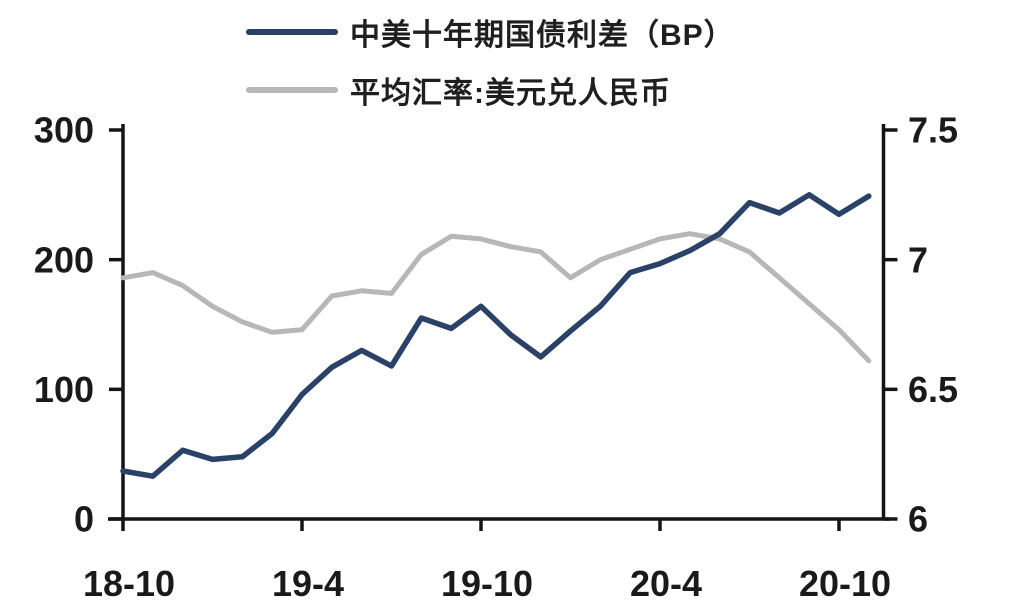 Image resolution: width=1016 pixels, height=605 pixels. I want to click on legend-item-spread: 中美十年期国债利差（BP）, so click(490, 32).